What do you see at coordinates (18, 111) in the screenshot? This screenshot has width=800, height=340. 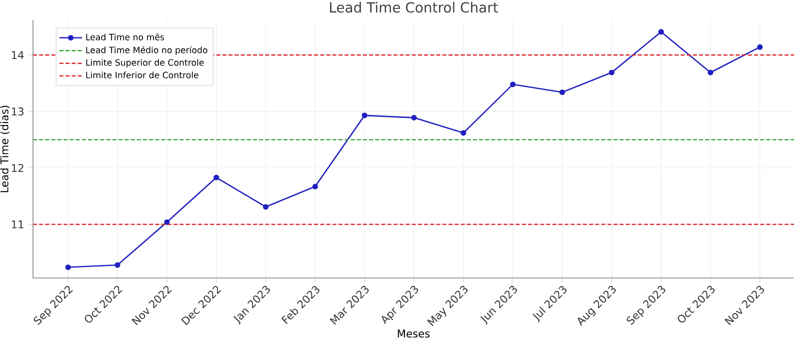 I see `y-tick-label: 13` at bounding box center [18, 111].